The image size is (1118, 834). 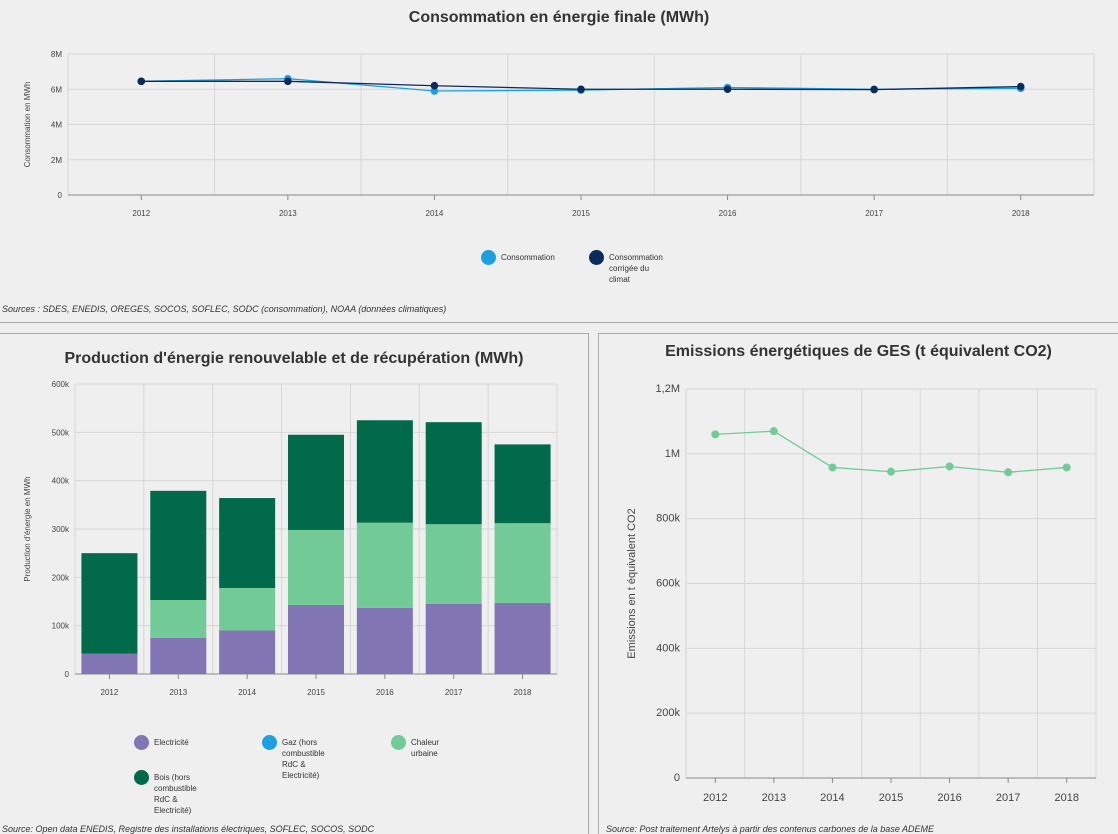 I want to click on legend-label: Bois (hors combustible RdC & Electricité), so click(x=175, y=794).